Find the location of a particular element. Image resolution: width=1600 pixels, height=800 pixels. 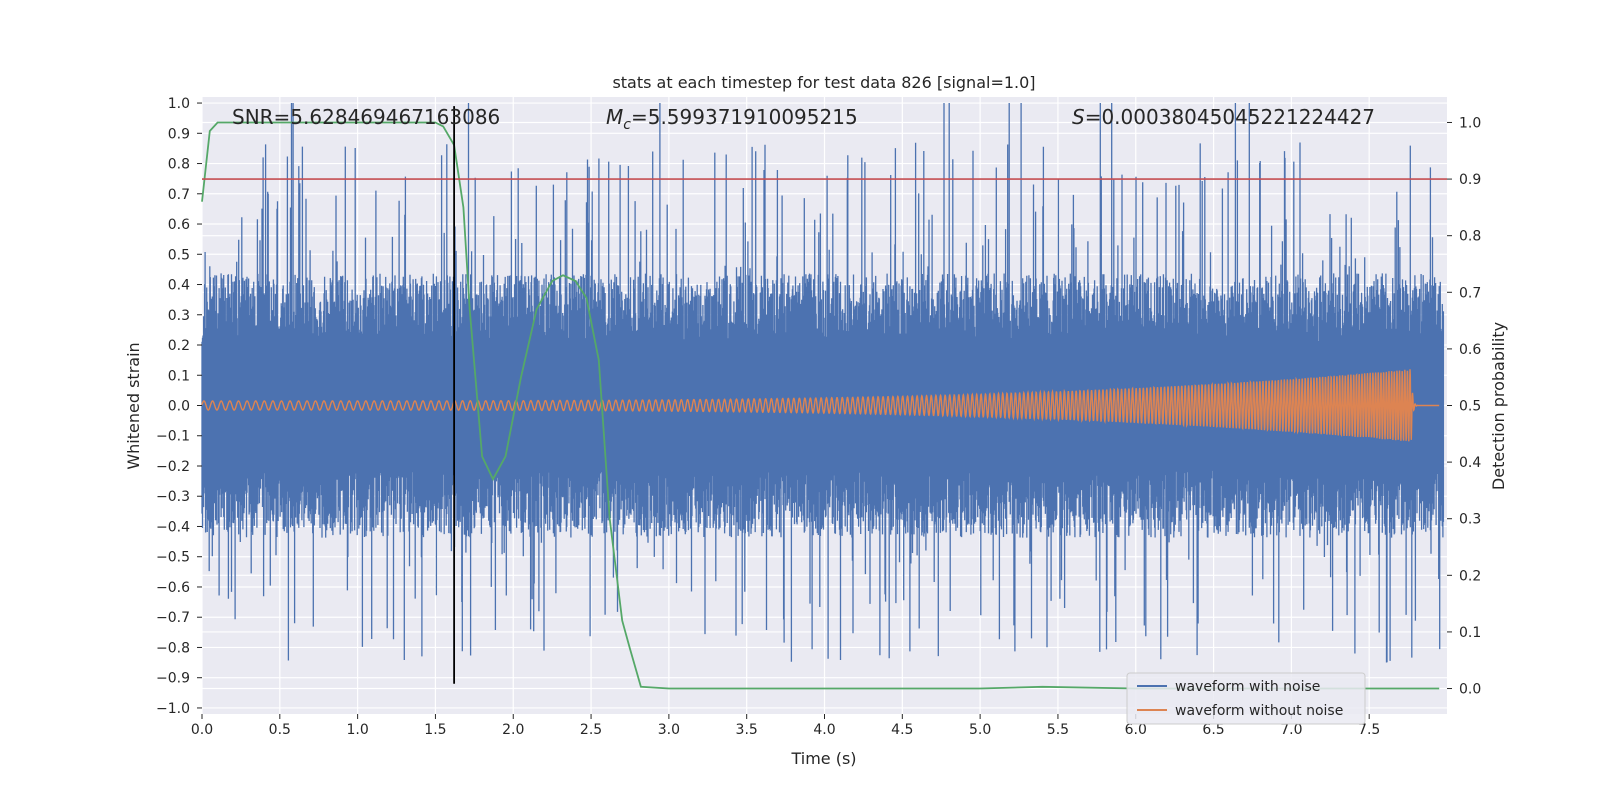

y-tick-label: 0.9 is located at coordinates (179, 134).